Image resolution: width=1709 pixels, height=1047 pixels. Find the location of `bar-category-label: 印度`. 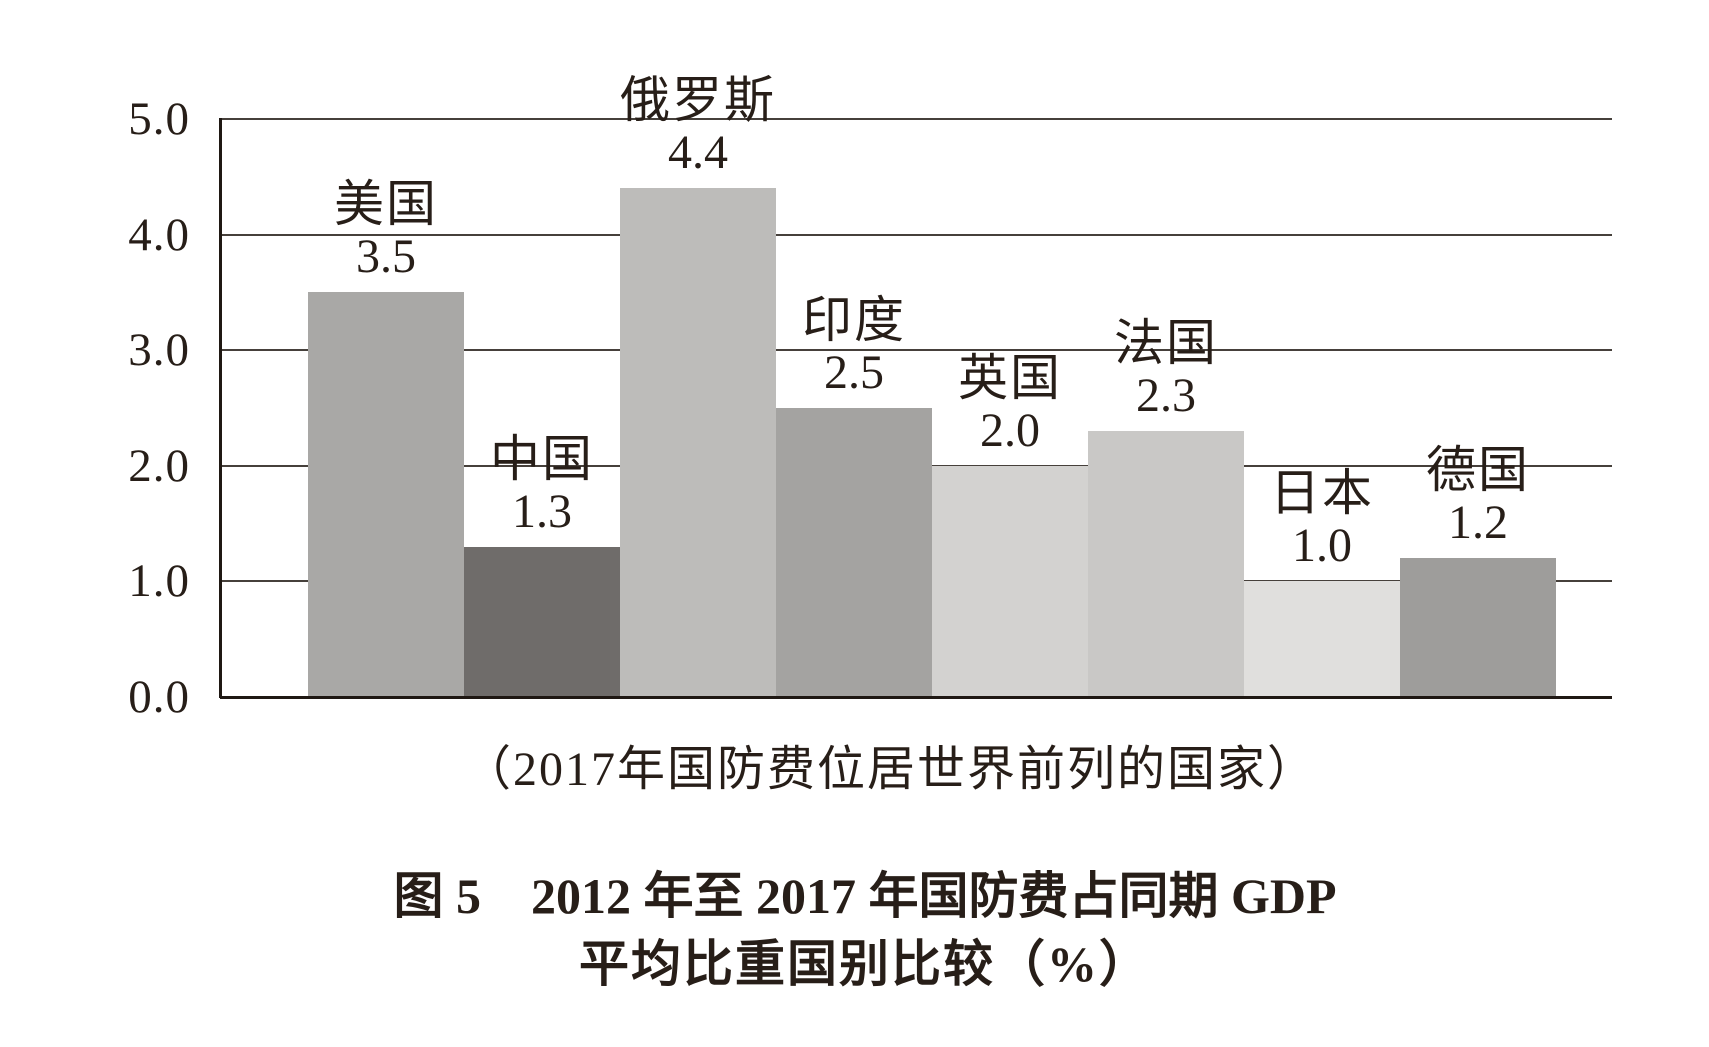

bar-category-label: 印度 is located at coordinates (854, 320).